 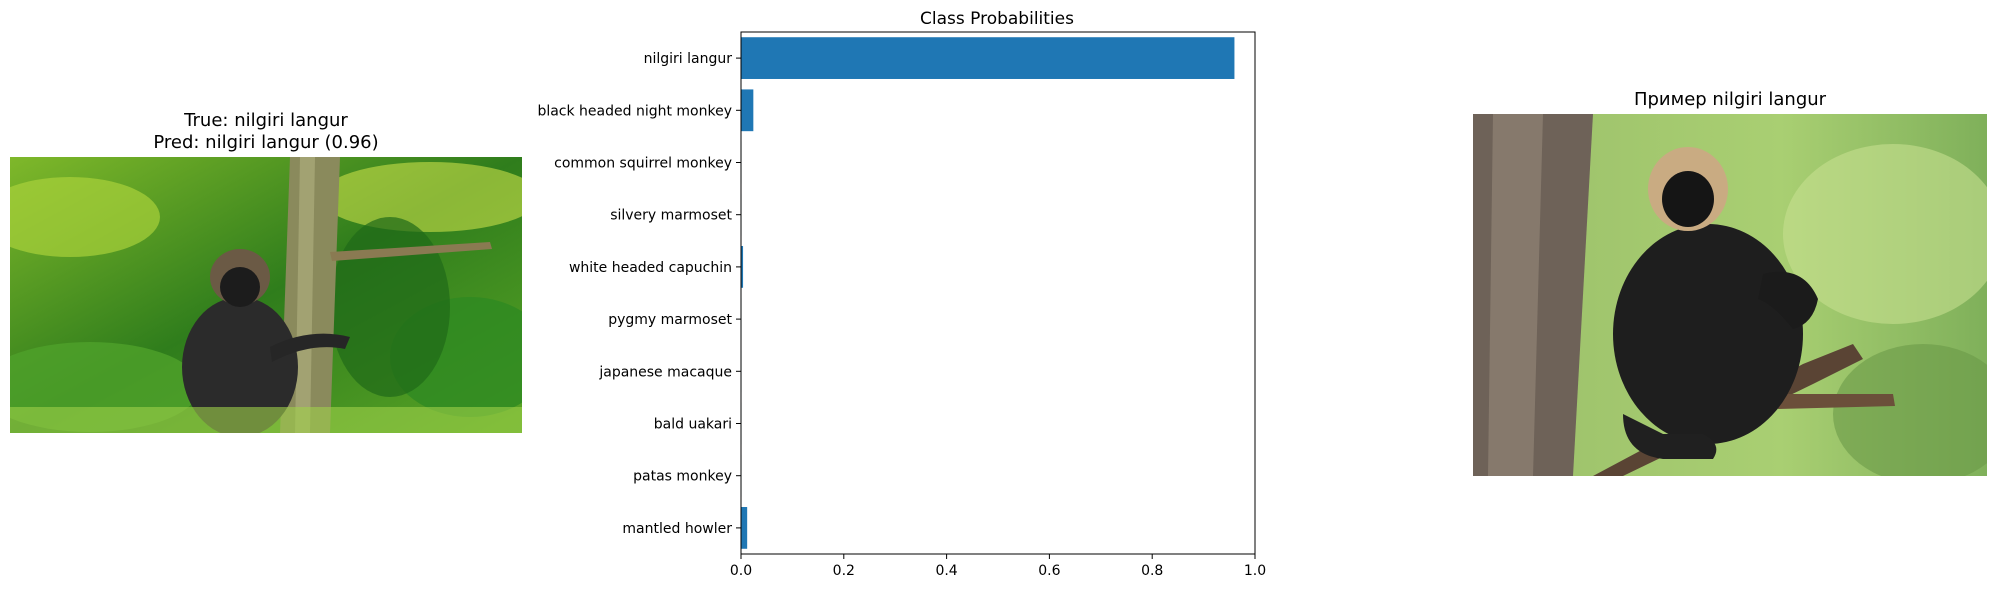 What do you see at coordinates (634, 111) in the screenshot?
I see `y-tick-label: black headed night monkey` at bounding box center [634, 111].